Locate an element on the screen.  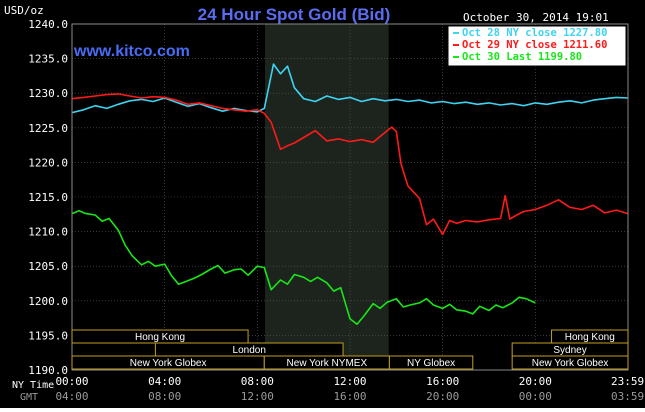
x-tick-label-gmt: 04:00 is located at coordinates (71, 396).